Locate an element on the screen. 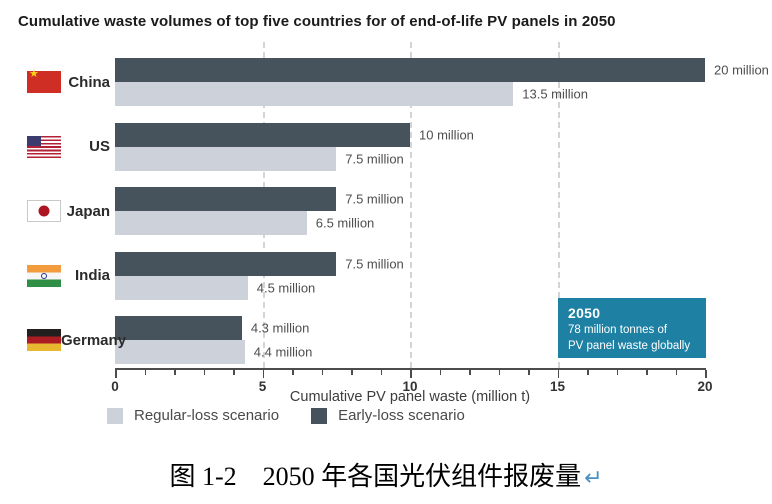  x-axis-ticks: 0 5 10 15 20 is located at coordinates (412, 383).